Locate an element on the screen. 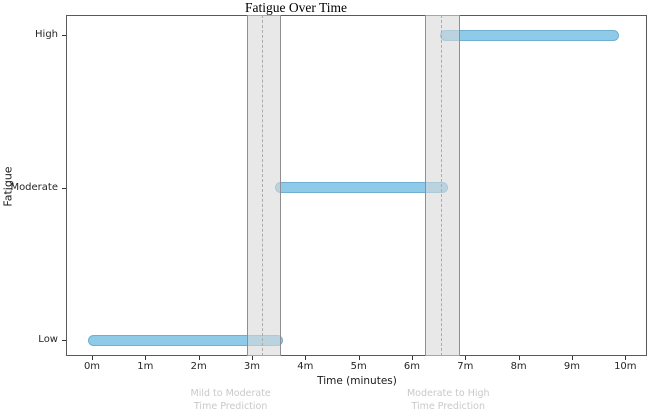  prediction-annotation-1: Mild to Moderate Time Prediction is located at coordinates (231, 400).